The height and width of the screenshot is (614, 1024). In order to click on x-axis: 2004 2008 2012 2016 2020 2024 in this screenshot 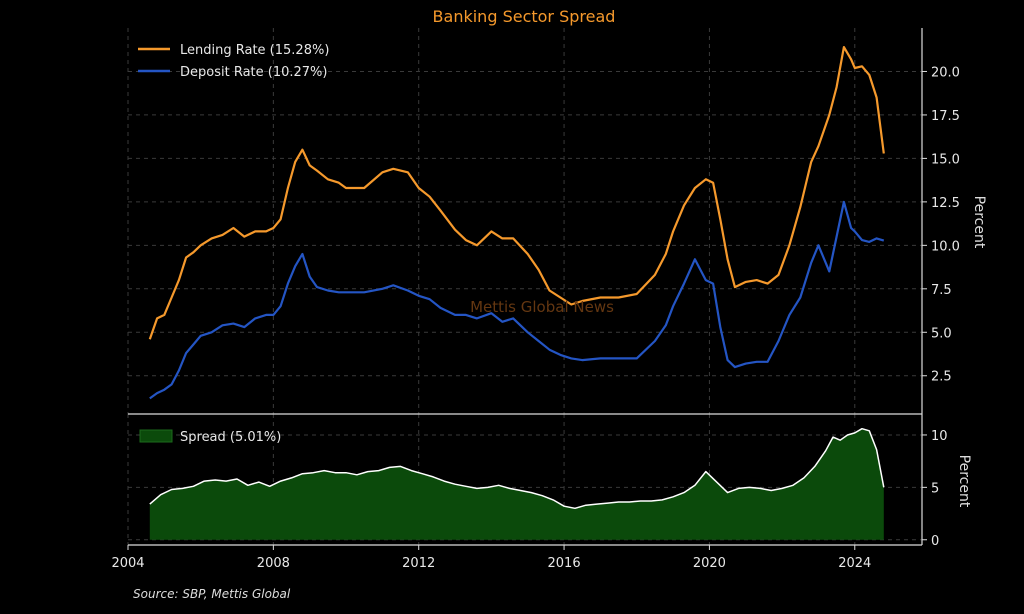, I will do `click(491, 558)`.